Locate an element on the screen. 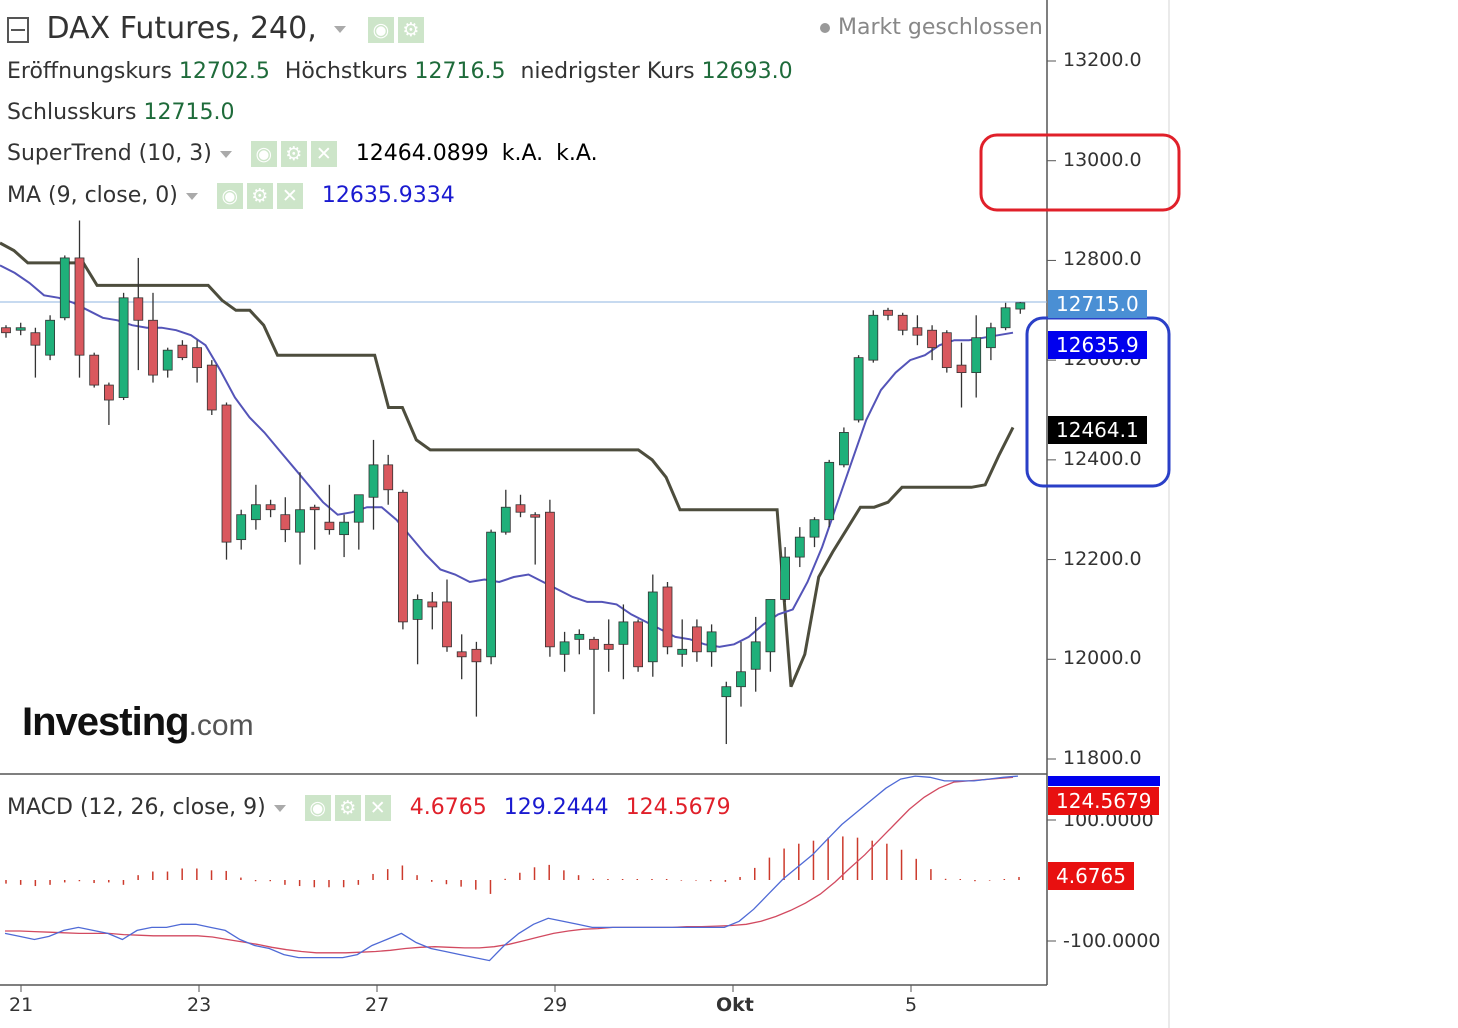  ohlc-line-2: Schlusskurs 12715.0 is located at coordinates (120, 113).